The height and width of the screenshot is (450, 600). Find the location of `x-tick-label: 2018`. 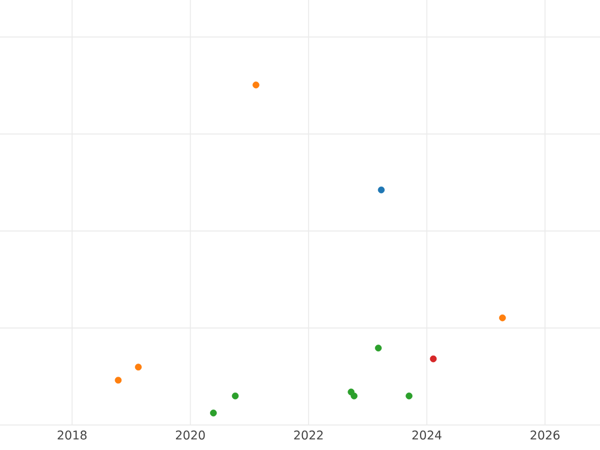

x-tick-label: 2018 is located at coordinates (72, 435).